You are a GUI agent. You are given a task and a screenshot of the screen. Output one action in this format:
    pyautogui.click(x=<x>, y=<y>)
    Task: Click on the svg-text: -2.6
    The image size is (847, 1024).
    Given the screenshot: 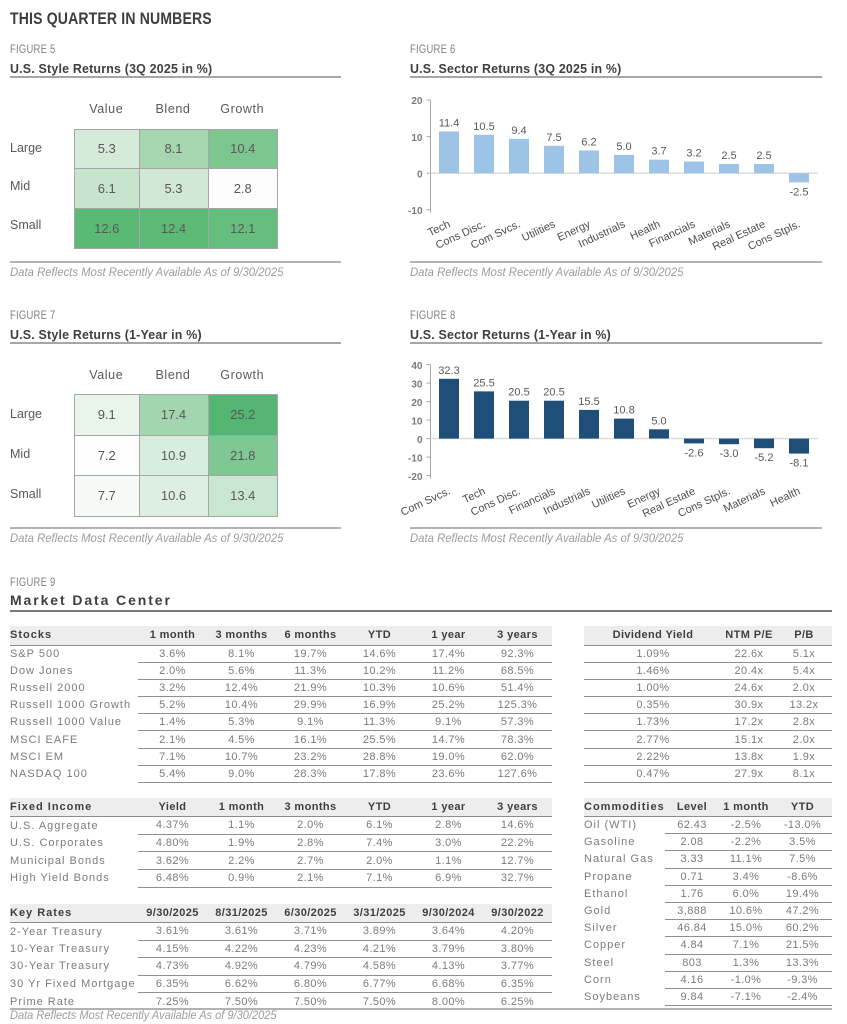 What is the action you would take?
    pyautogui.click(x=694, y=453)
    